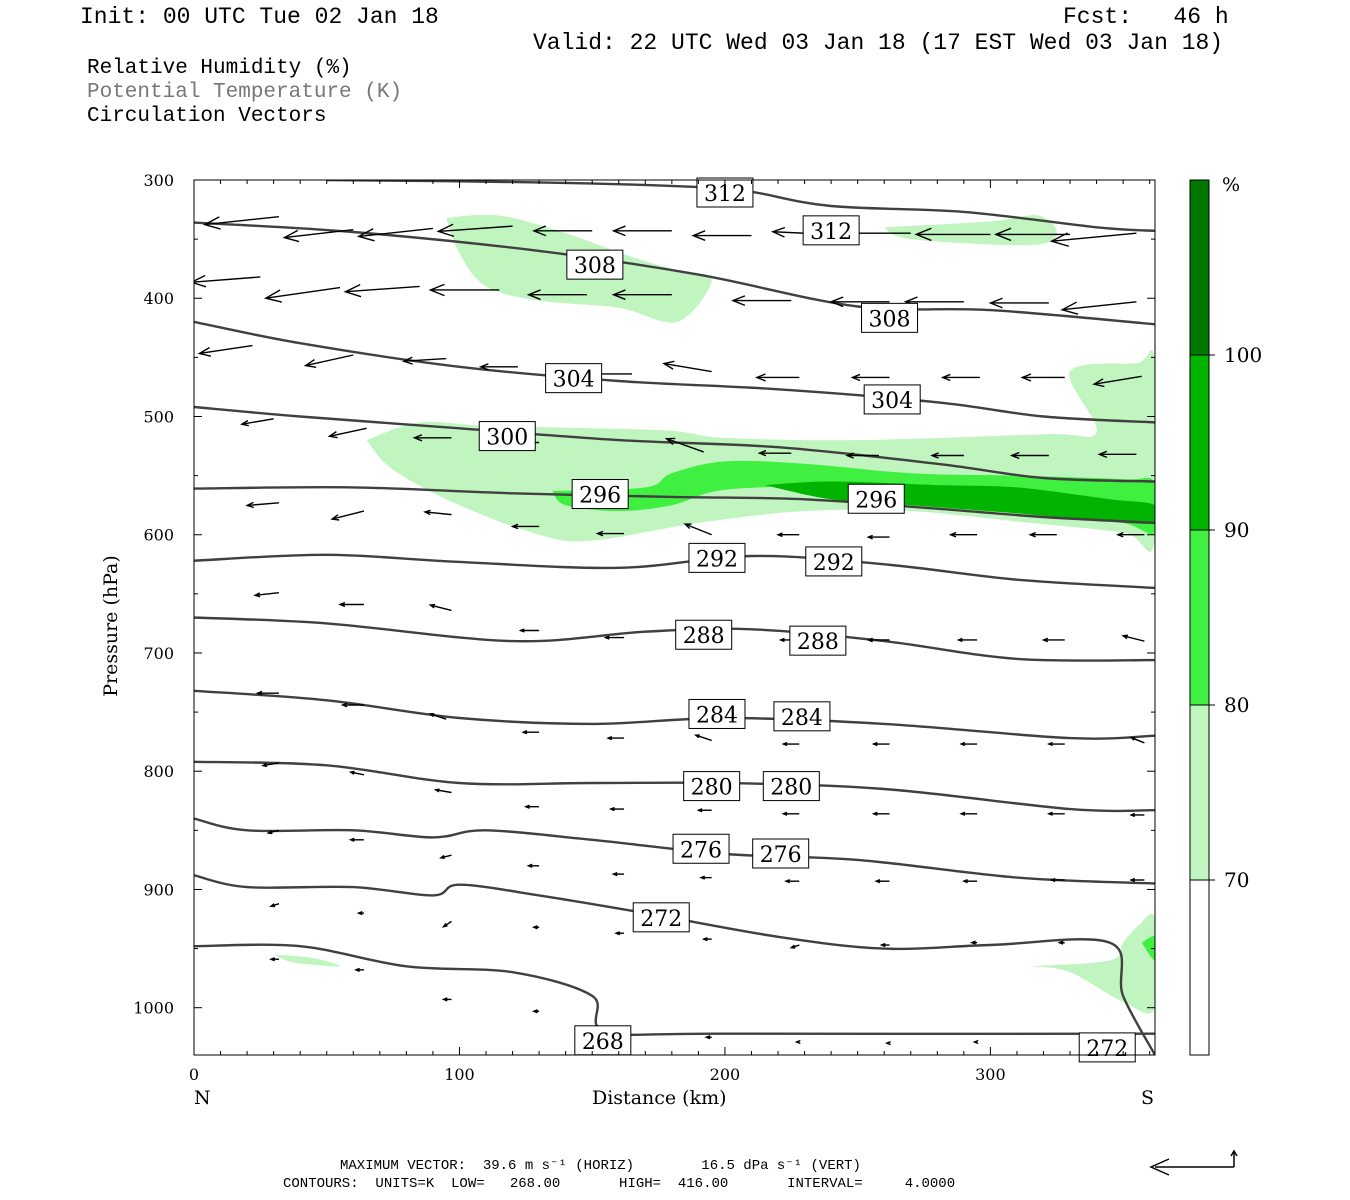 This screenshot has height=1200, width=1350. What do you see at coordinates (831, 230) in the screenshot?
I see `contour-label-312: 312` at bounding box center [831, 230].